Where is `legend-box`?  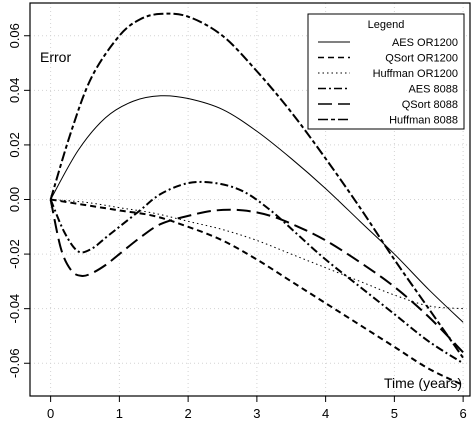
legend-box is located at coordinates (386, 71).